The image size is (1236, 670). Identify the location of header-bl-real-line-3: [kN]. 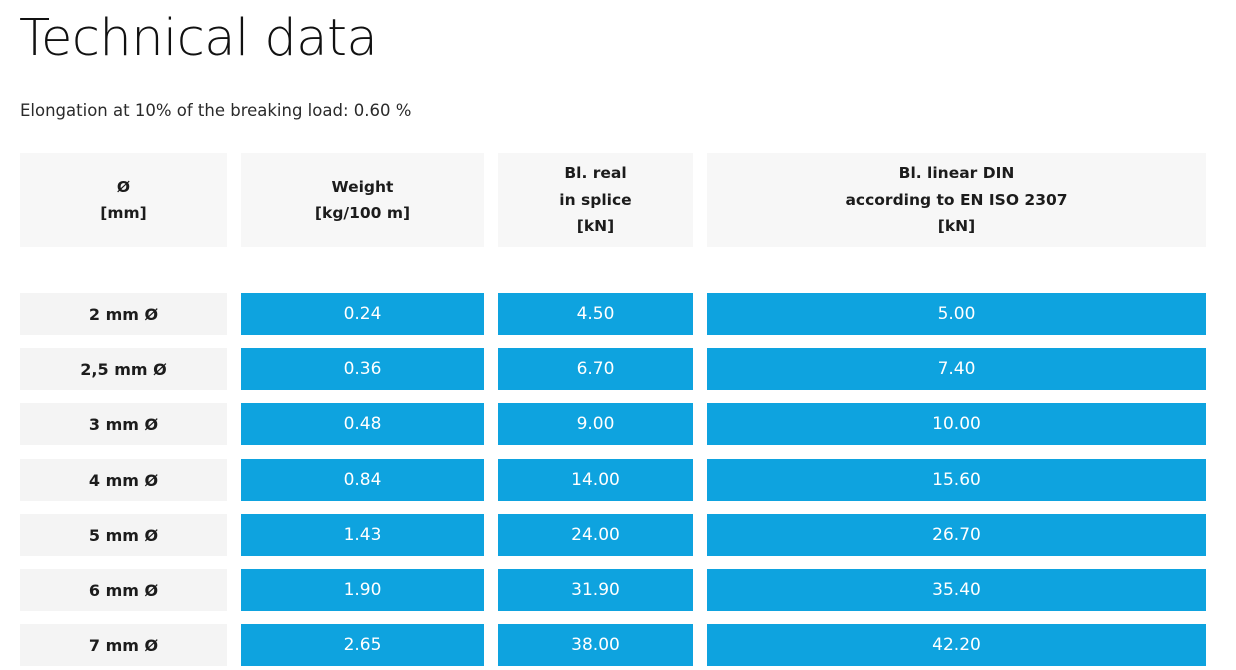
(595, 226).